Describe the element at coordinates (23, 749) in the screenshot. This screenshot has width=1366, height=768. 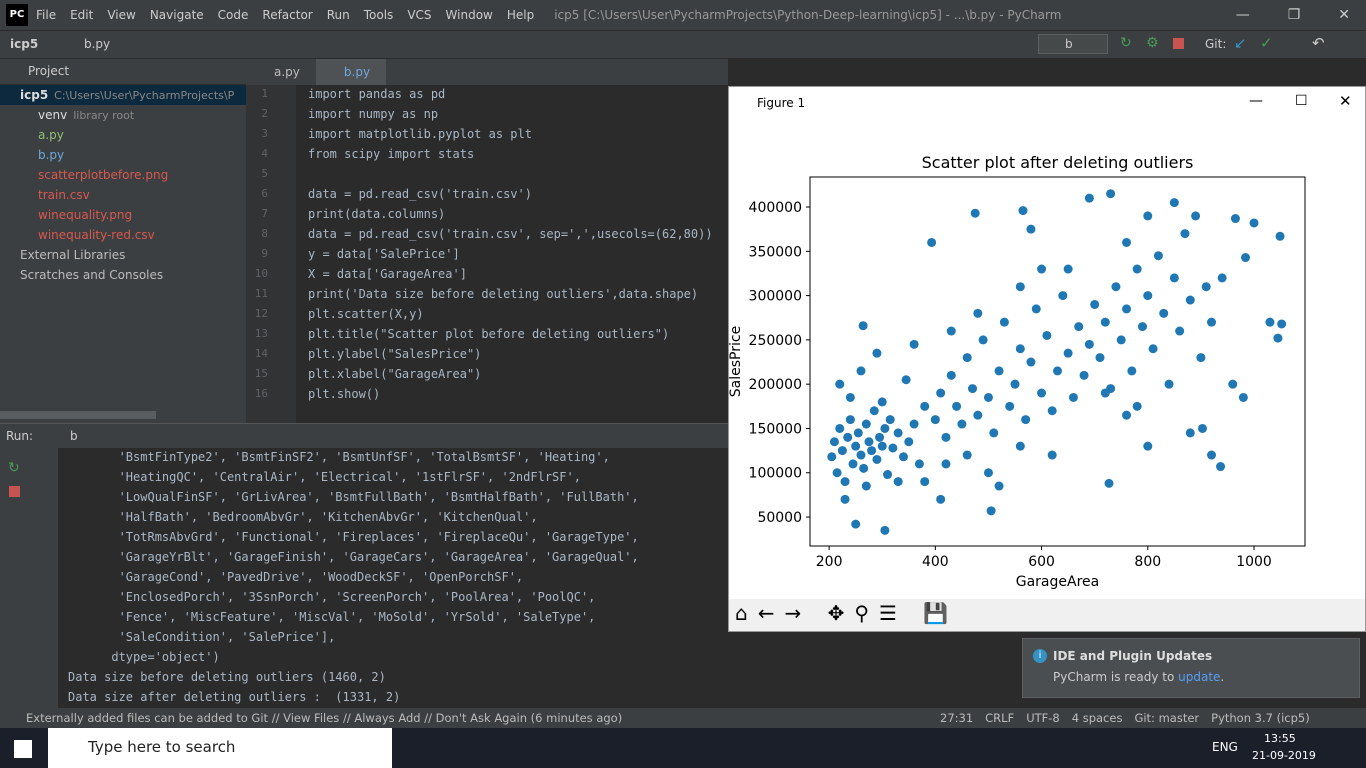
I see `start-button` at that location.